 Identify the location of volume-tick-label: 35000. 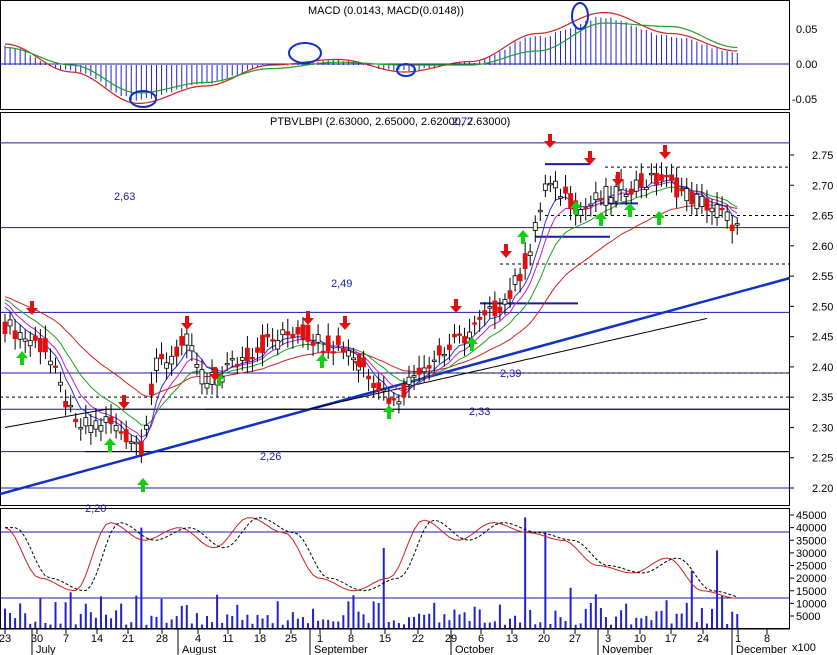
(811, 541).